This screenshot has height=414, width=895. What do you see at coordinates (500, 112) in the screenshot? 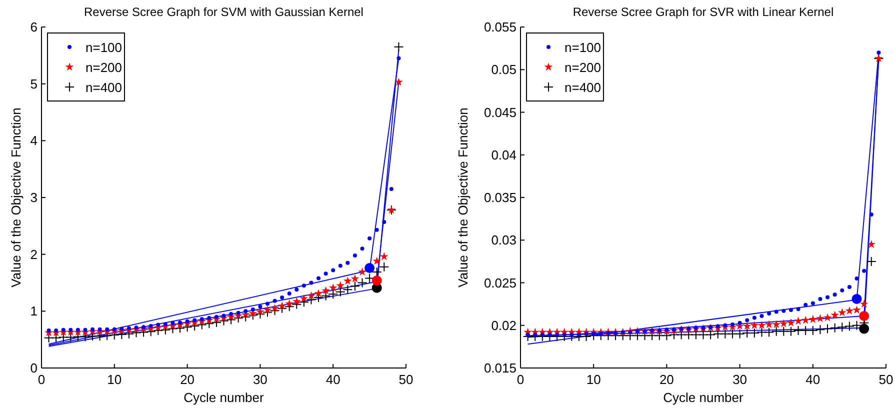
I see `y-tick-label: 0.045` at bounding box center [500, 112].